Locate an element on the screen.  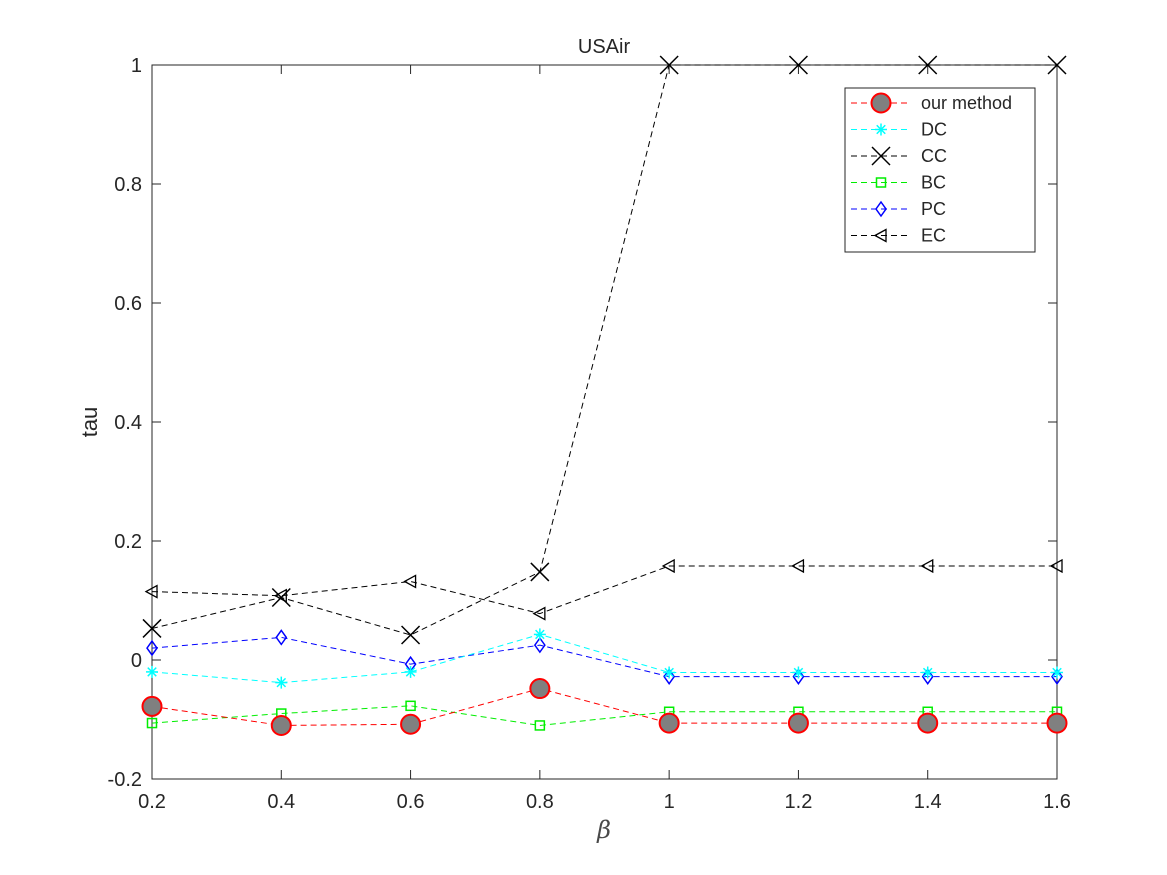
y-axis-label: tau is located at coordinates (89, 422).